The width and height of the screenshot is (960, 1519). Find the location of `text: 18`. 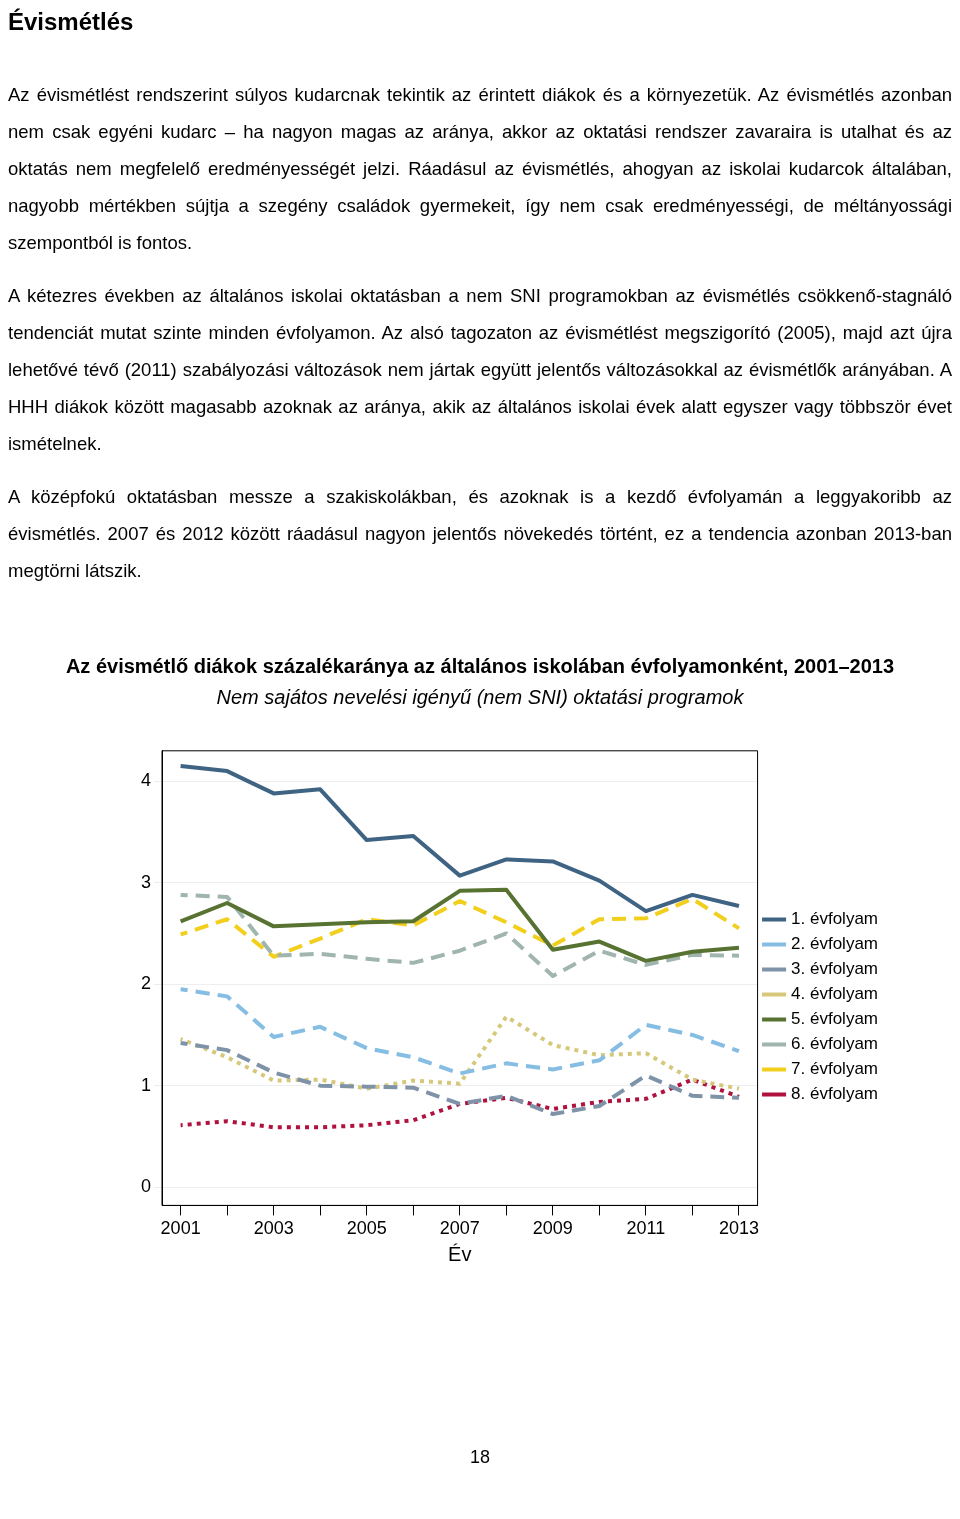

text: 18 is located at coordinates (480, 1457).